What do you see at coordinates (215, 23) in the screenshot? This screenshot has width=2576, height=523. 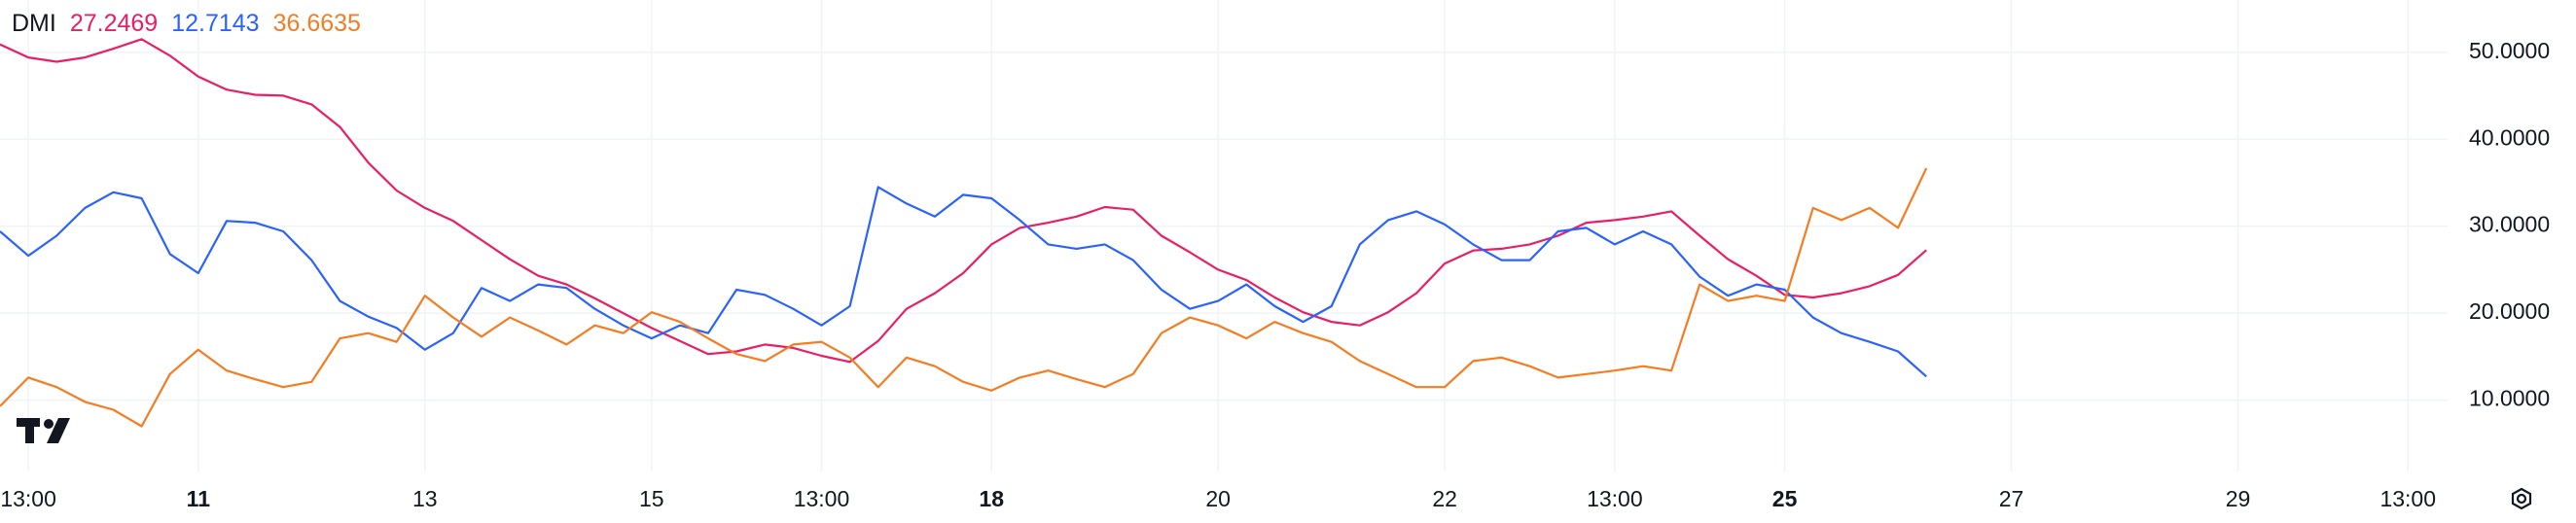 I see `legend-value: 12.7143` at bounding box center [215, 23].